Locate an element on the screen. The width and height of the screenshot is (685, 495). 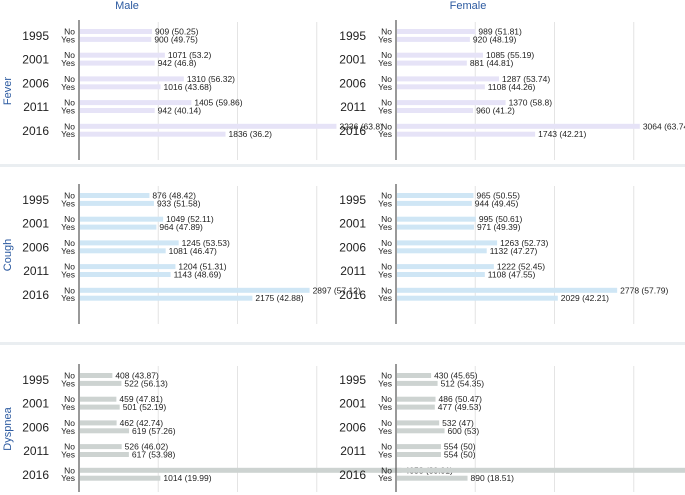
data-label-no: 995 (50.61) is located at coordinates (501, 219).